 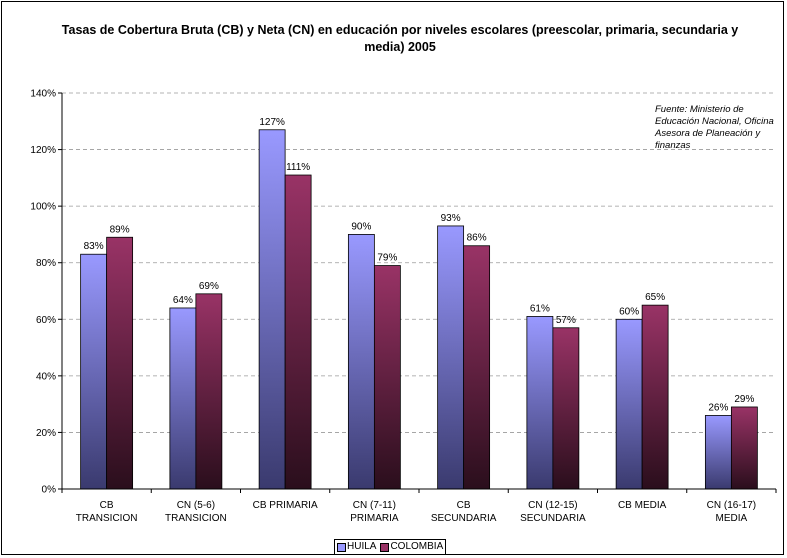 I want to click on data-label-colombia: 79%, so click(x=387, y=258).